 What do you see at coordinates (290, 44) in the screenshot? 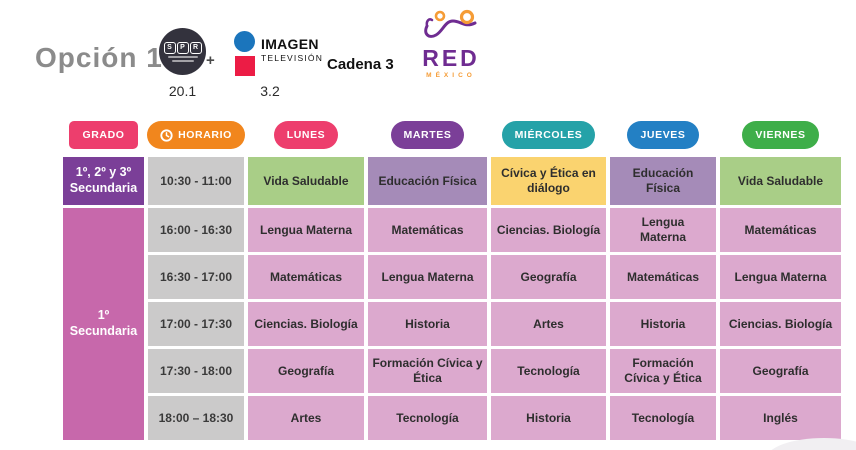
I see `imagen-logo-name: IMAGEN` at bounding box center [290, 44].